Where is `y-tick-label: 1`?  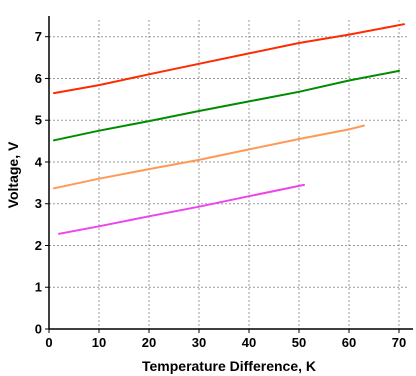
y-tick-label: 1 is located at coordinates (38, 287).